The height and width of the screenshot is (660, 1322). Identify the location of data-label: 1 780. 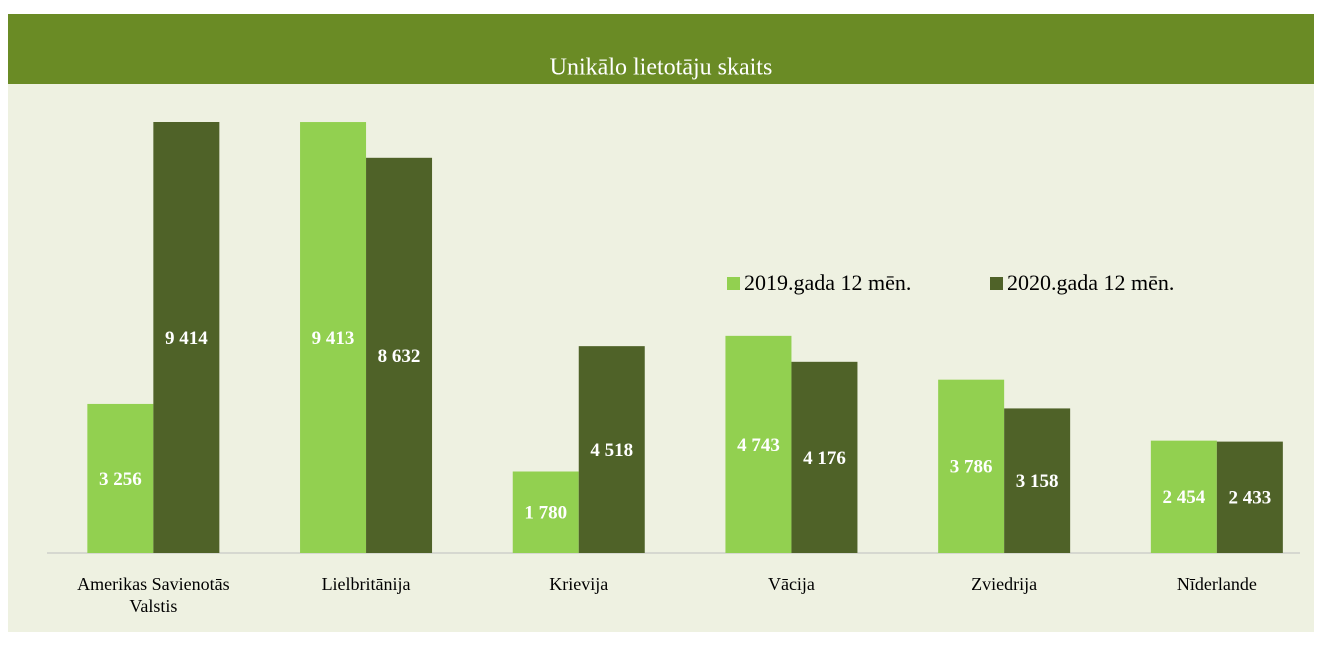
(545, 513).